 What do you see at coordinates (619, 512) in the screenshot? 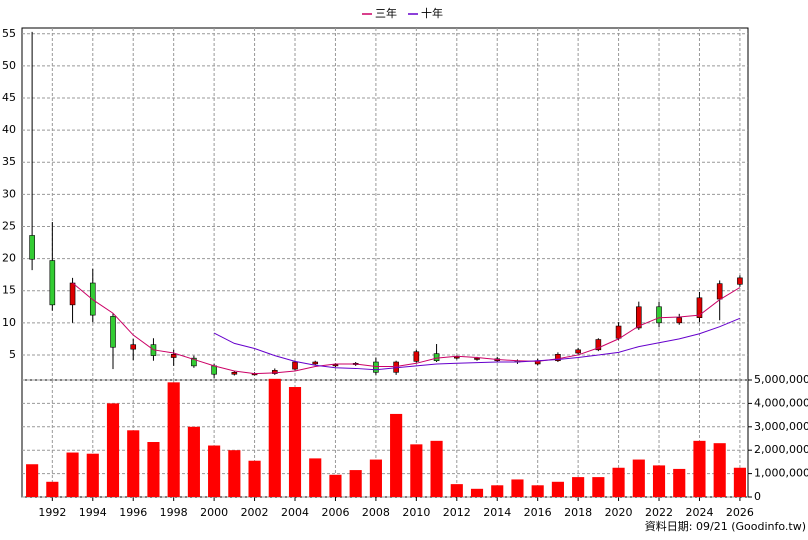
I see `x-tick-label: 2020` at bounding box center [619, 512].